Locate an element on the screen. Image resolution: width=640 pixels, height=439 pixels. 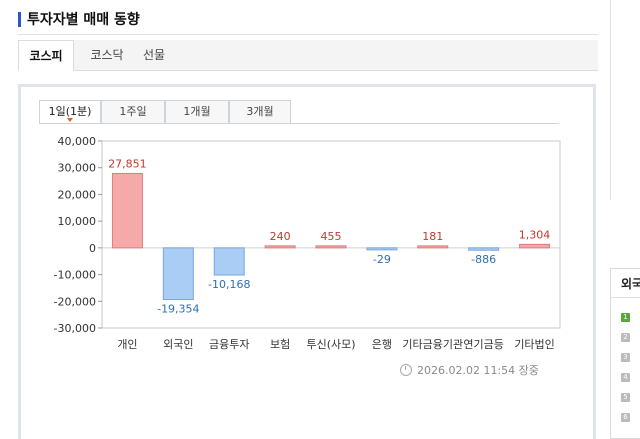
right-sidebar-top is located at coordinates (625, 100).